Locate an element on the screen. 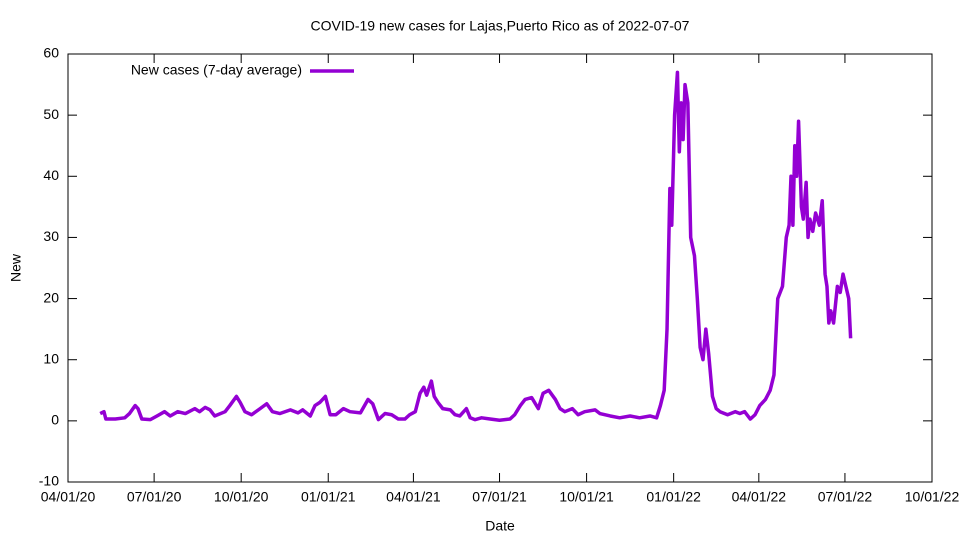 Image resolution: width=960 pixels, height=540 pixels. y-tick-label: 0 is located at coordinates (55, 420).